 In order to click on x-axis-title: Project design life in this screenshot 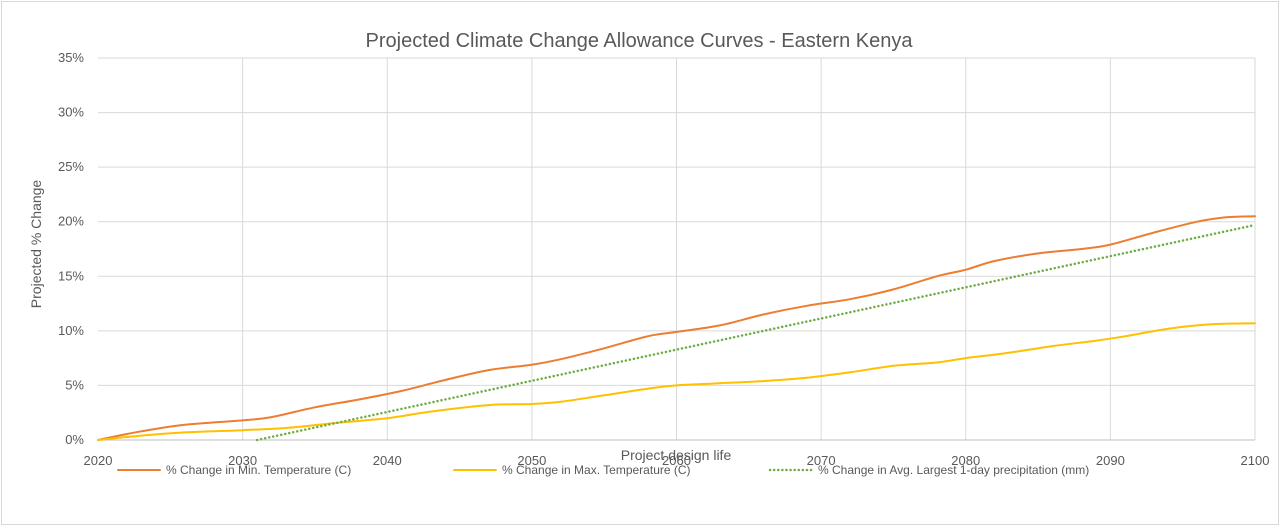, I will do `click(676, 455)`.